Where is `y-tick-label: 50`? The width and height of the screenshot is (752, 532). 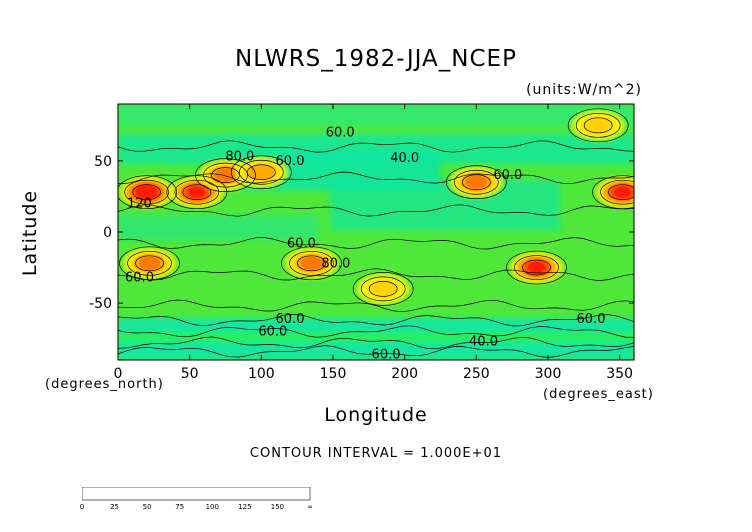 y-tick-label: 50 is located at coordinates (103, 162).